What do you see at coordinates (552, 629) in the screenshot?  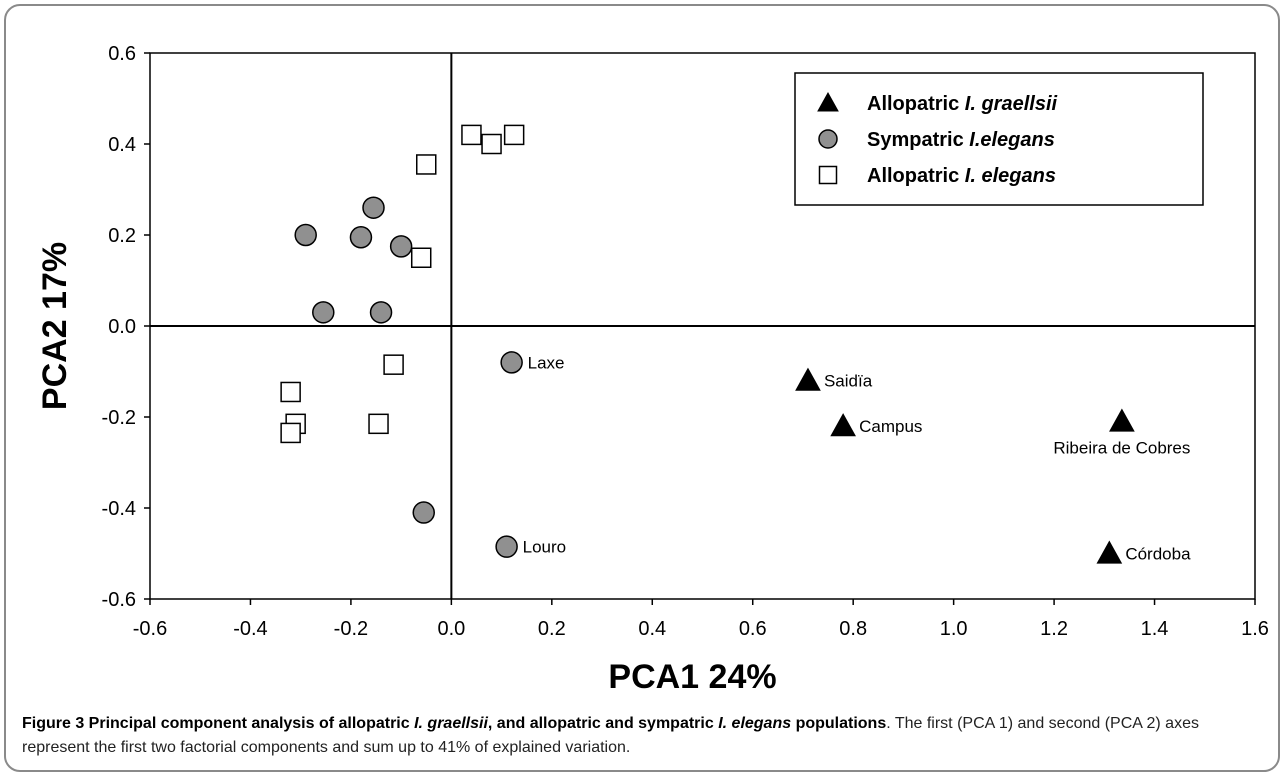 I see `x-tick-label: 0.2` at bounding box center [552, 629].